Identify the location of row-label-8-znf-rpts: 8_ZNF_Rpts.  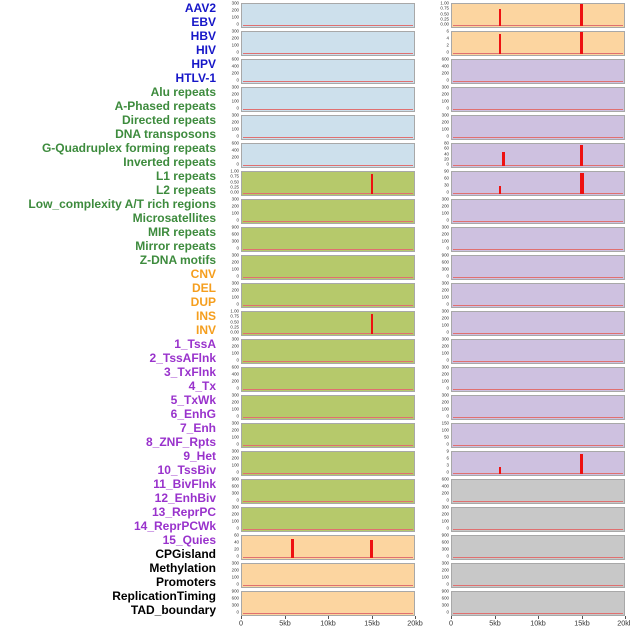
(180, 442).